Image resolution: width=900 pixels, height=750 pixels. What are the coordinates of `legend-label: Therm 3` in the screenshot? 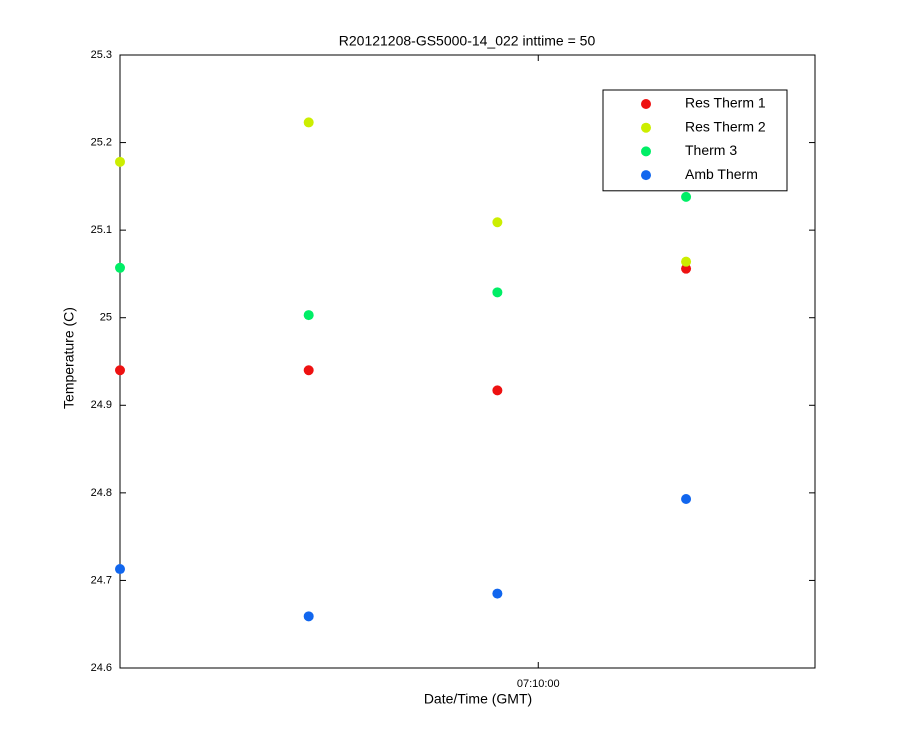 It's located at (711, 150).